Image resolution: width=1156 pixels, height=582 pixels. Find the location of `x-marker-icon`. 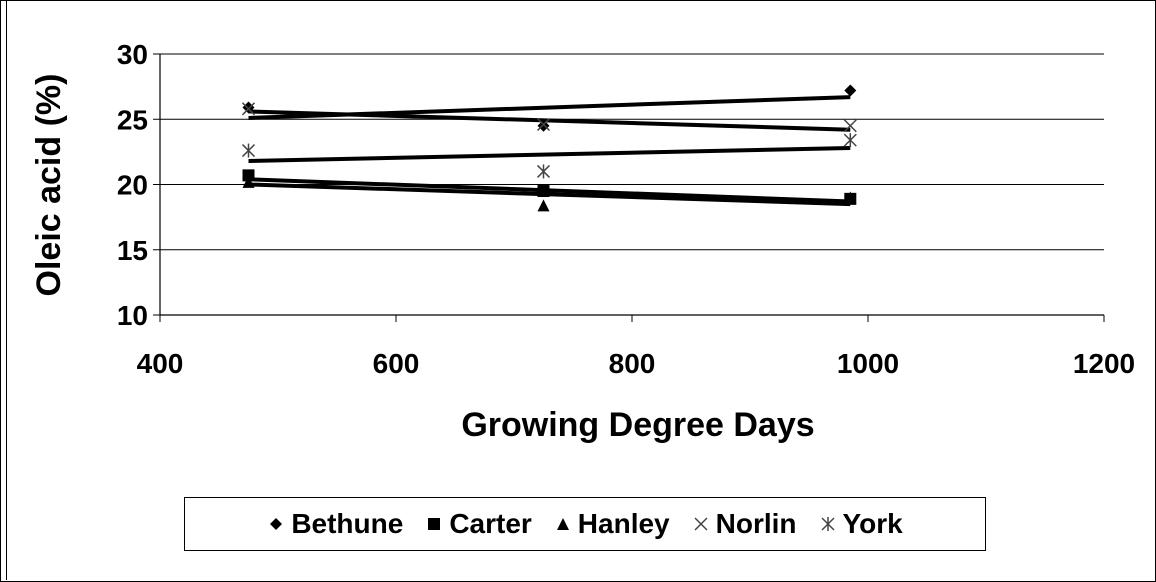

x-marker-icon is located at coordinates (701, 524).